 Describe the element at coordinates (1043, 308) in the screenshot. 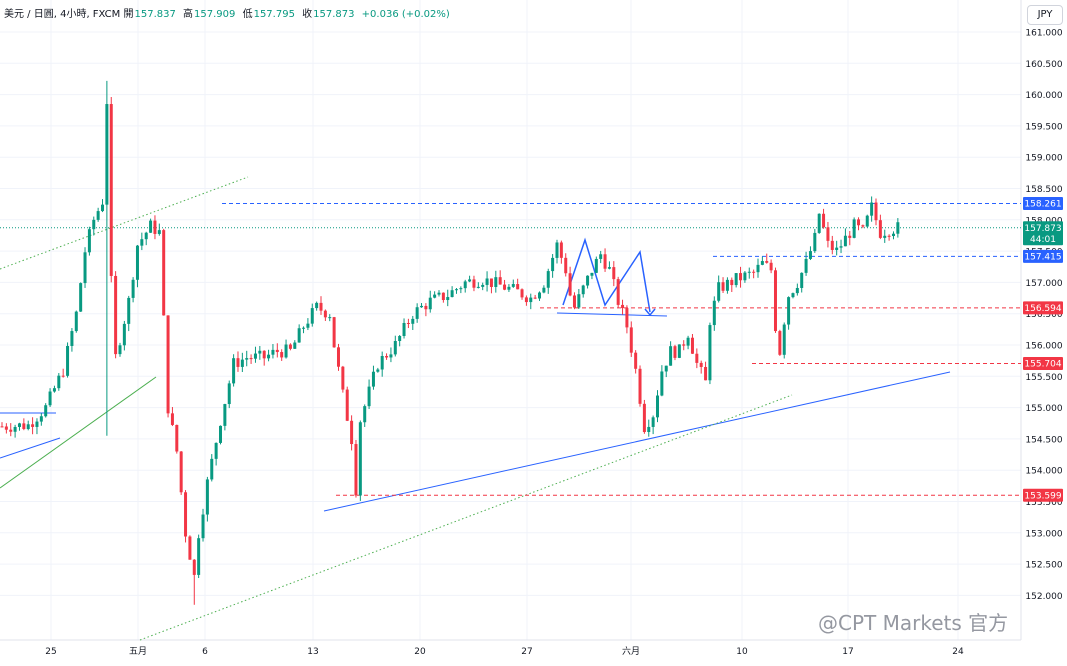

I see `level-tag-156.594-bg` at that location.